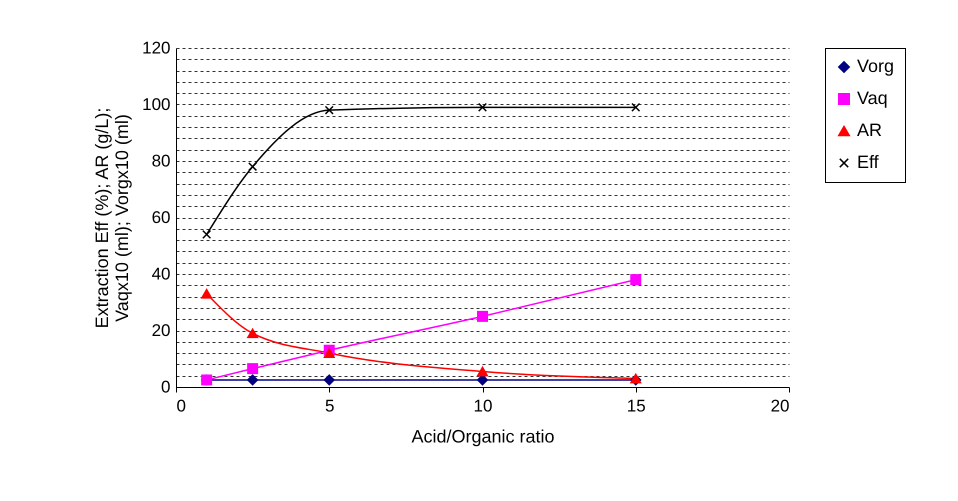 This screenshot has height=501, width=958. I want to click on y-tick-label: 20, so click(161, 330).